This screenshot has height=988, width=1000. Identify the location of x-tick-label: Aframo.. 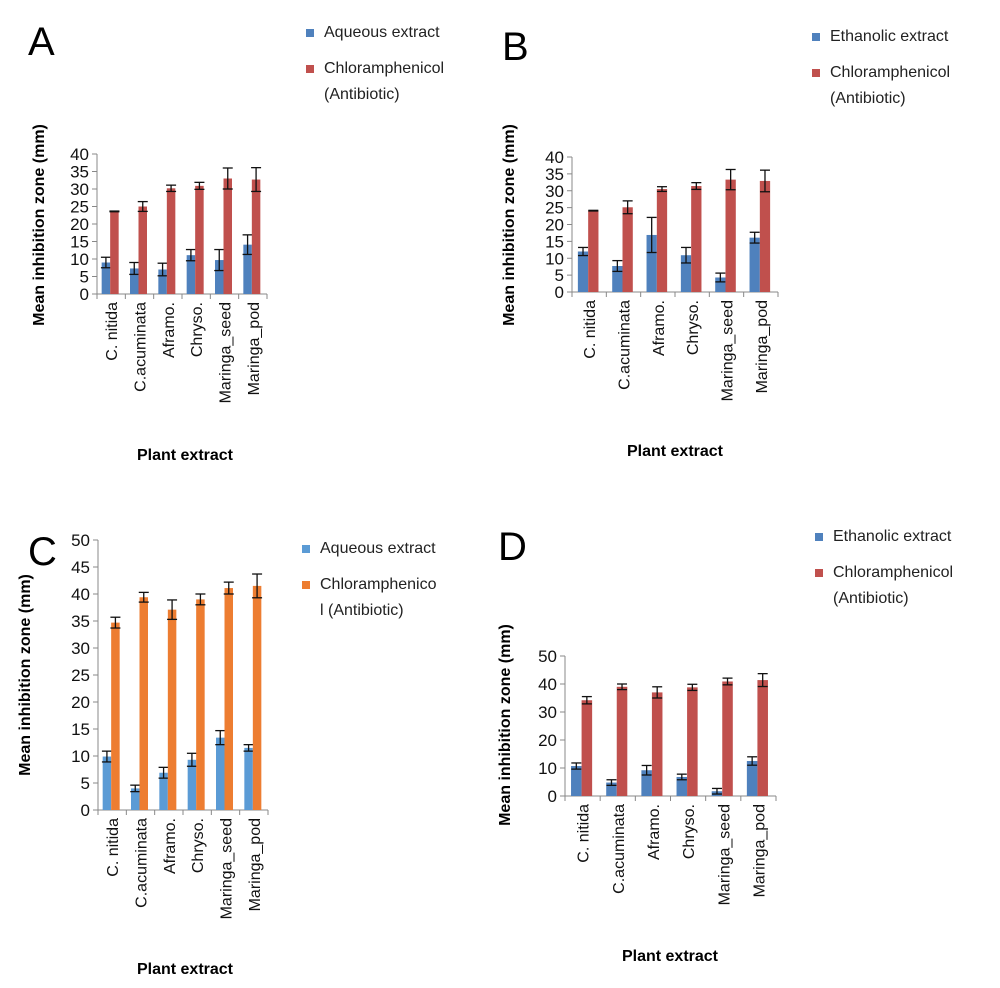
(654, 832).